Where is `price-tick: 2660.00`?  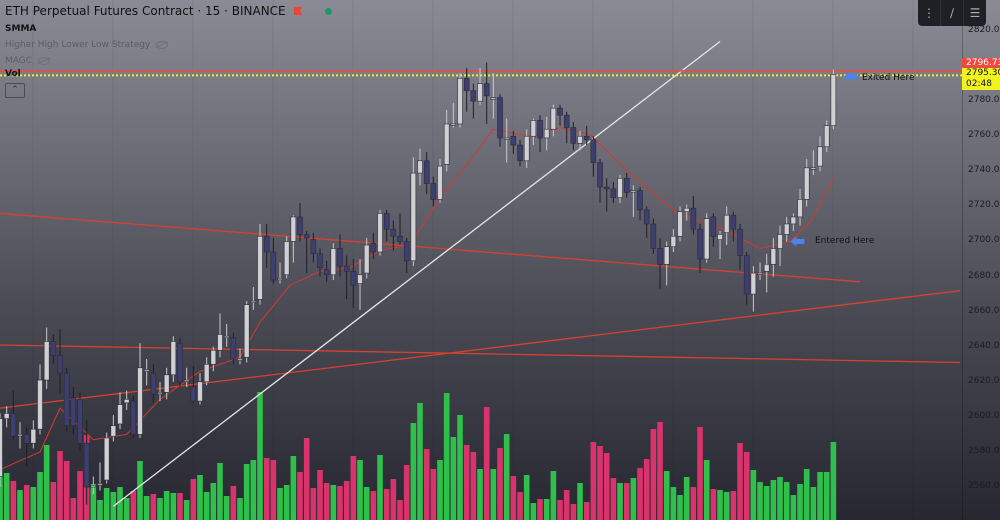
price-tick: 2660.00 is located at coordinates (984, 310).